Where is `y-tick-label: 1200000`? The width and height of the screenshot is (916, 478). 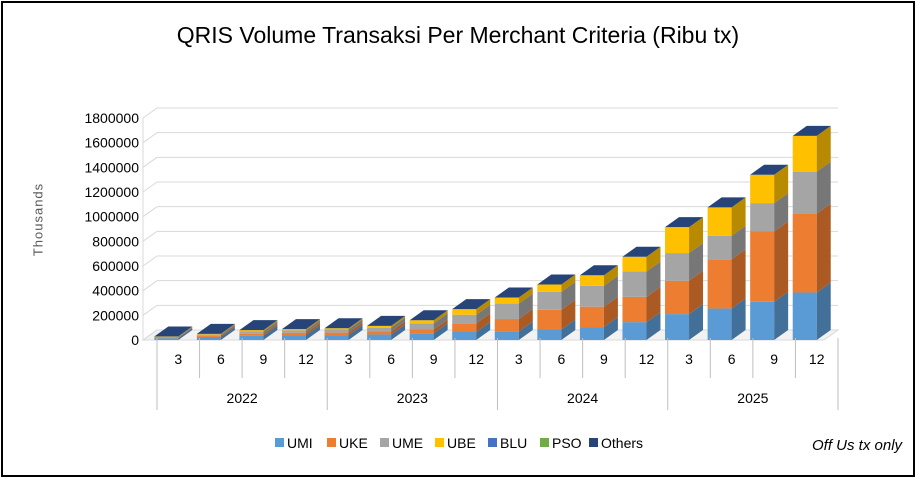 y-tick-label: 1200000 is located at coordinates (111, 192).